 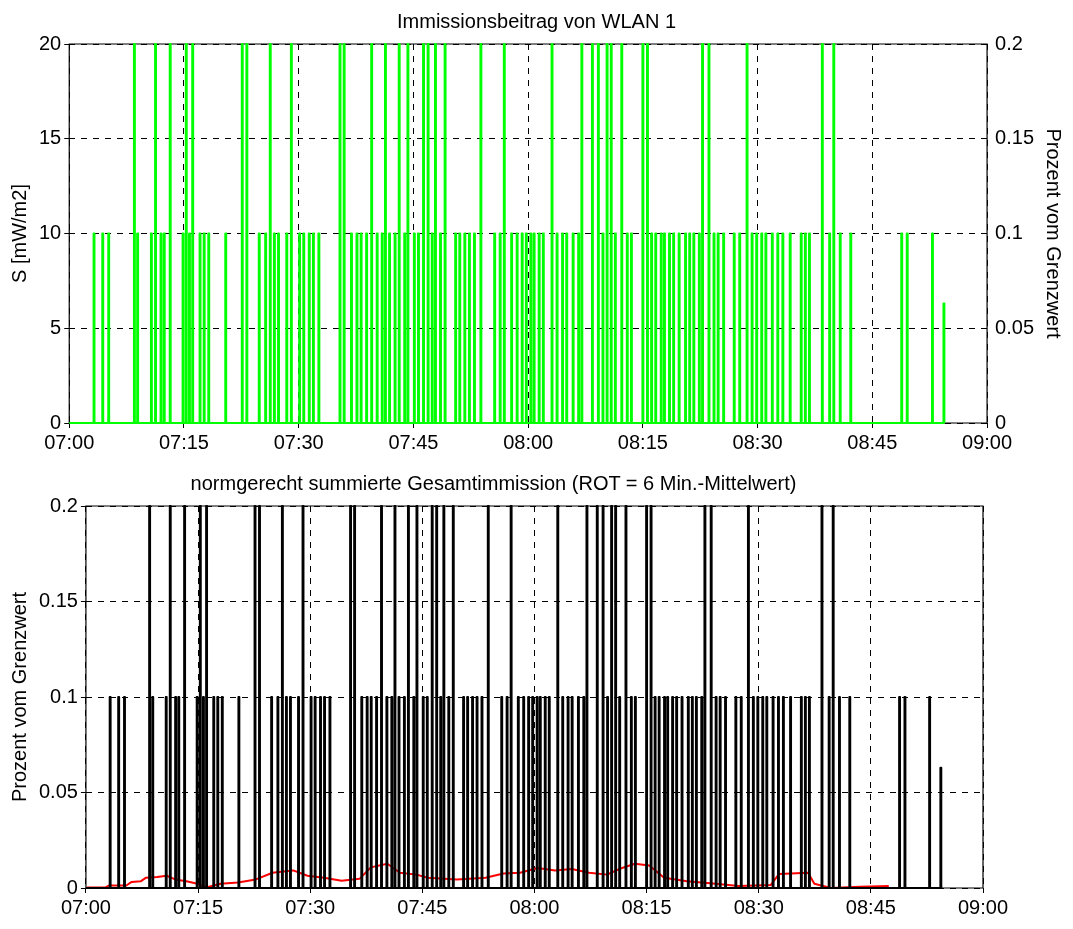 What do you see at coordinates (64, 504) in the screenshot?
I see `y-tick-label: 0.2` at bounding box center [64, 504].